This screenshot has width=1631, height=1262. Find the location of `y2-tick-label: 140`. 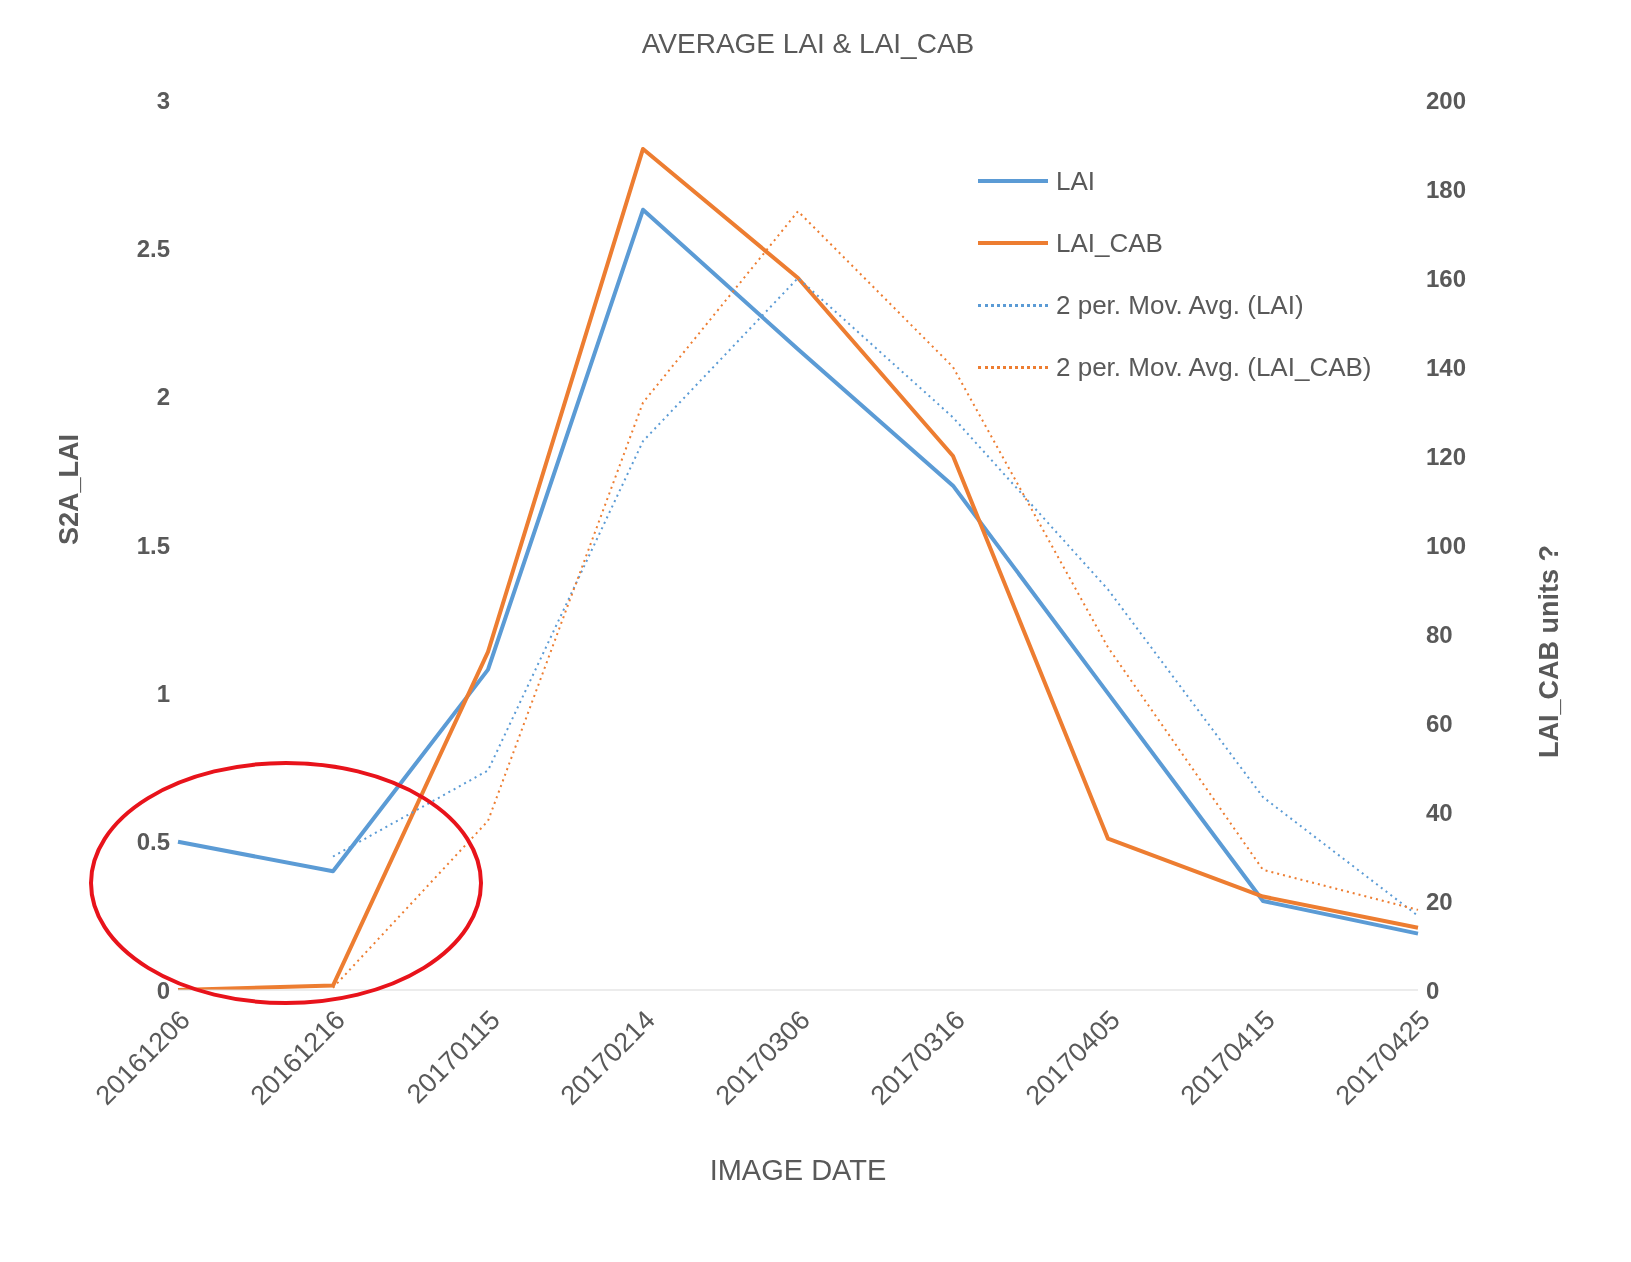

y2-tick-label: 140 is located at coordinates (1446, 367).